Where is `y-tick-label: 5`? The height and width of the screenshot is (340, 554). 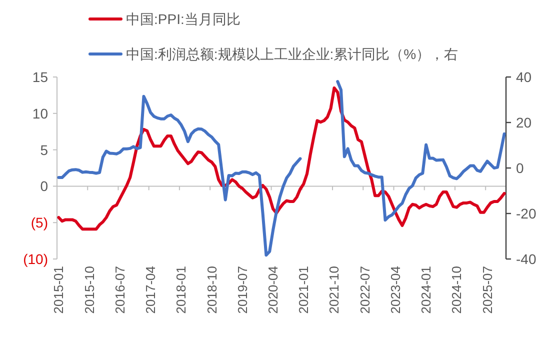 y-tick-label: 5 is located at coordinates (44, 150).